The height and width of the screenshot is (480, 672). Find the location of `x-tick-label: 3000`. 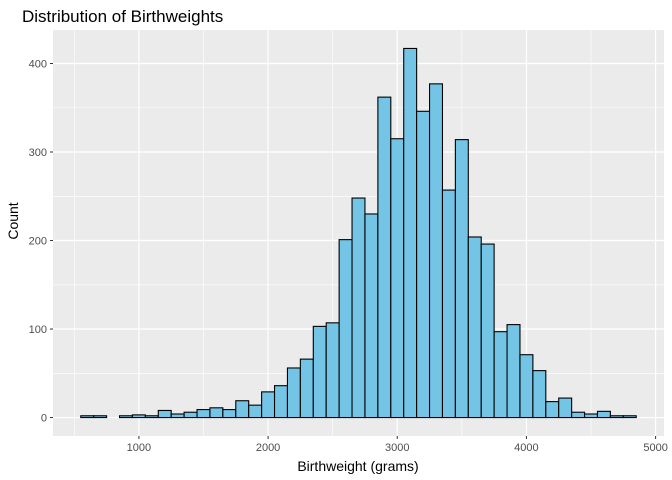

x-tick-label: 3000 is located at coordinates (397, 448).